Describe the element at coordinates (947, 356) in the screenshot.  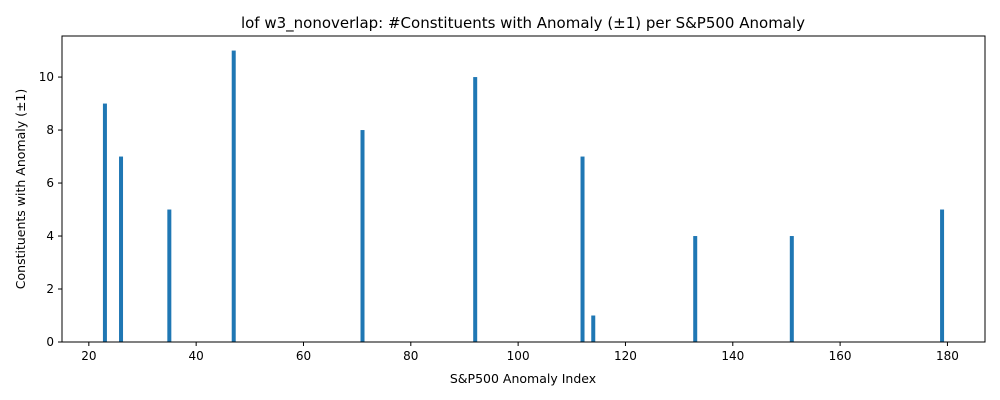
I see `x-tick-label: 180` at that location.